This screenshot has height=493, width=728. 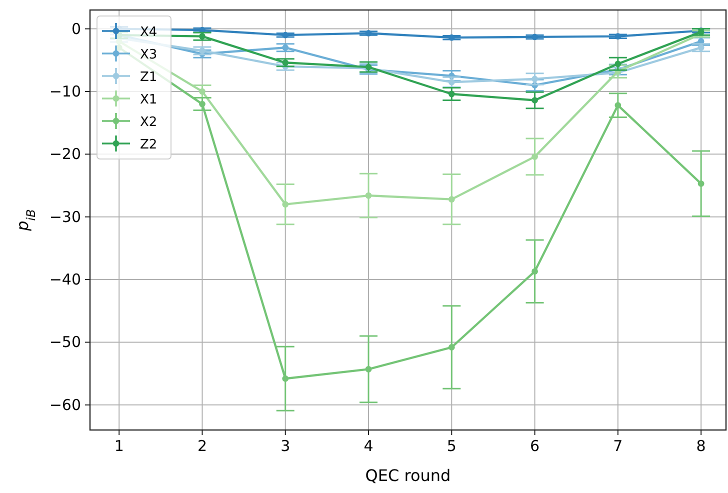 What do you see at coordinates (408, 475) in the screenshot?
I see `x-axis-title: QEC round` at bounding box center [408, 475].